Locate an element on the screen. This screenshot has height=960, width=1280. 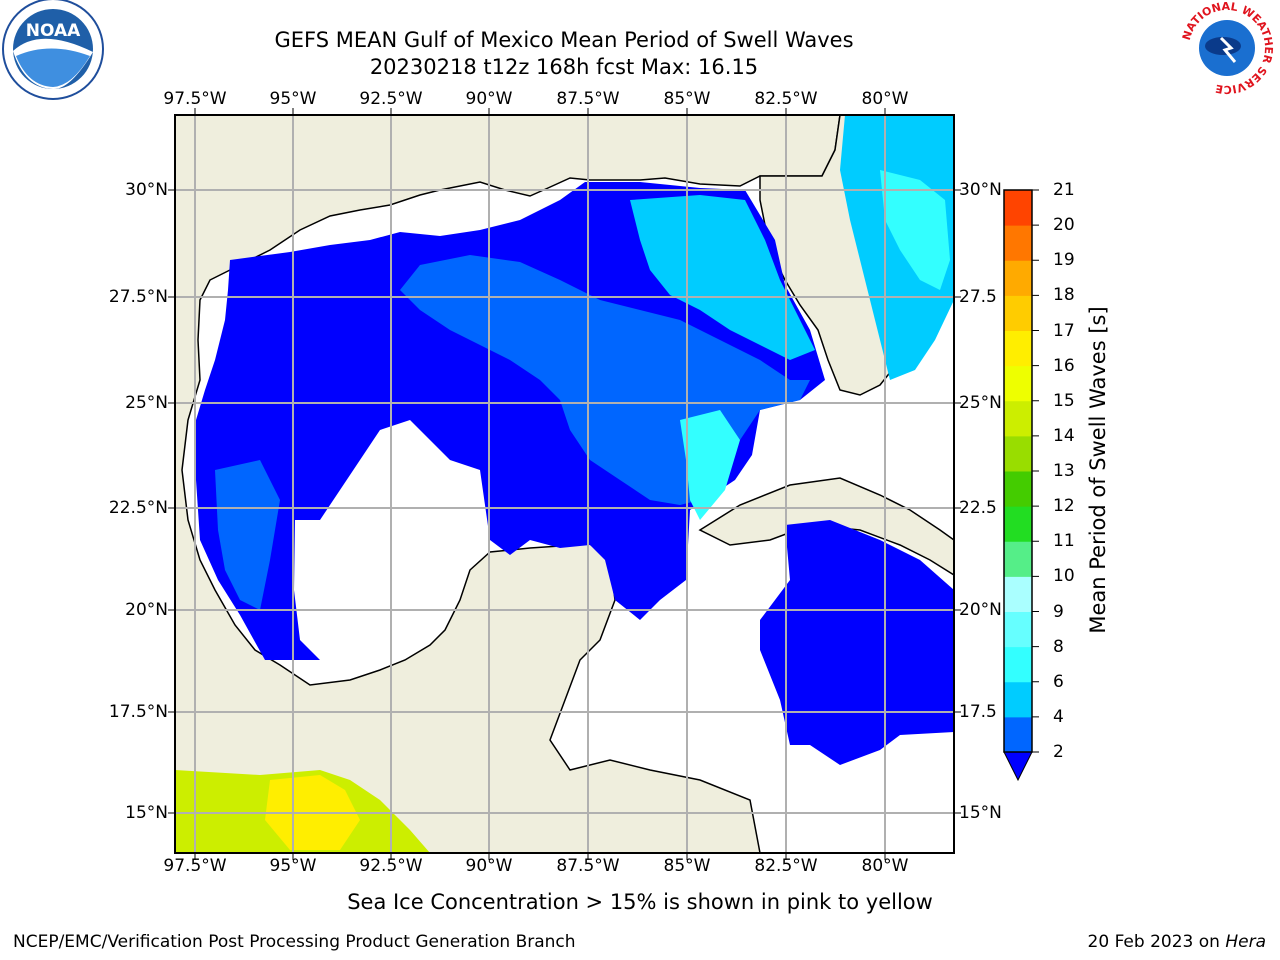
wave-region-cyan is located at coordinates (722, 277).